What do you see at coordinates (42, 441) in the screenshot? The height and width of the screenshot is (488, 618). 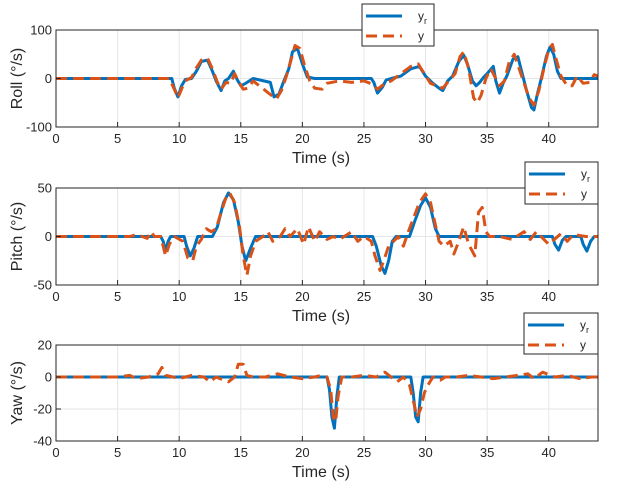 I see `y-tick-label: -40` at bounding box center [42, 441].